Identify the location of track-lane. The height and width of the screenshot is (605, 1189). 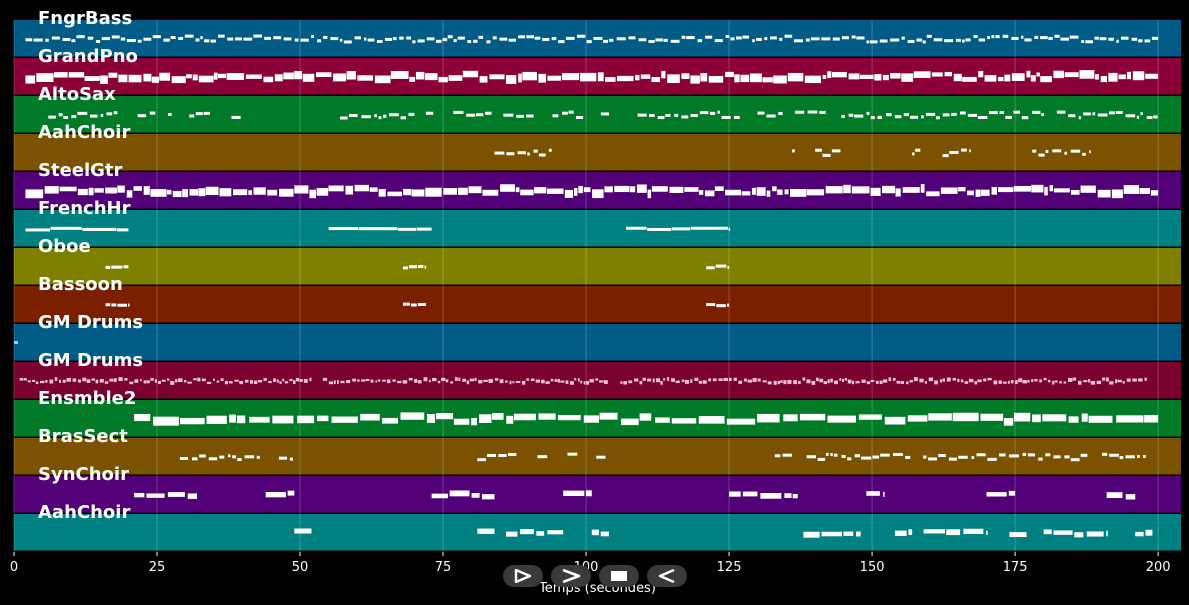
(597, 304).